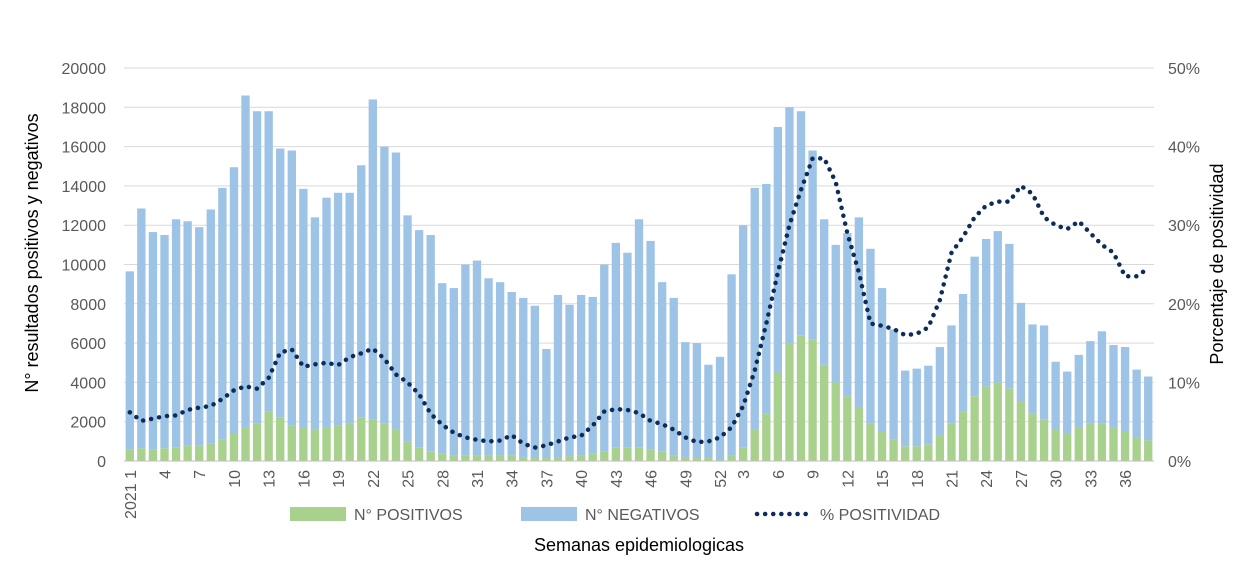  I want to click on x-axis-title: Semanas epidemiologicas, so click(639, 545).